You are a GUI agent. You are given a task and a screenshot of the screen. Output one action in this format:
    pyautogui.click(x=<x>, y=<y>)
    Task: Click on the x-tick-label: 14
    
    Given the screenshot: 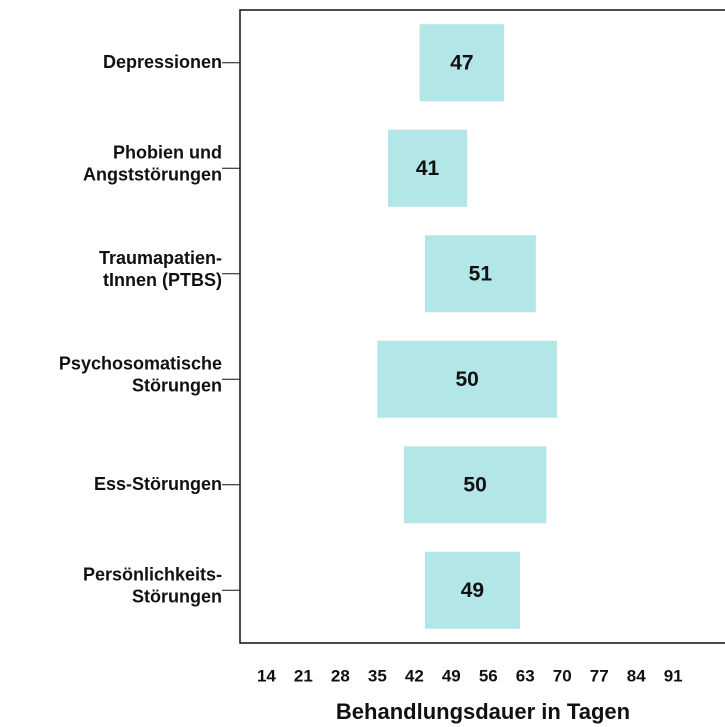 What is the action you would take?
    pyautogui.click(x=266, y=675)
    